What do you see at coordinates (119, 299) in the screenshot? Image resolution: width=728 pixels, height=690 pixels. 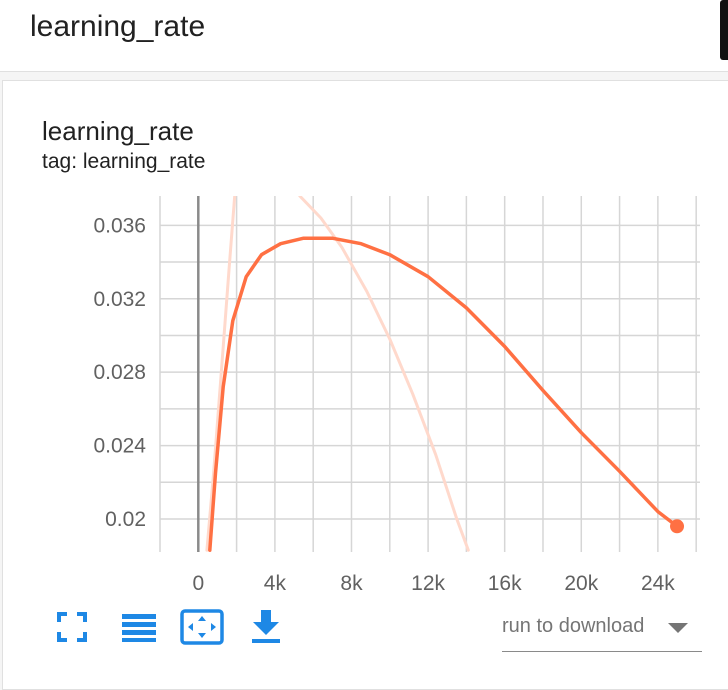 I see `y-tick-label: 0.032` at bounding box center [119, 299].